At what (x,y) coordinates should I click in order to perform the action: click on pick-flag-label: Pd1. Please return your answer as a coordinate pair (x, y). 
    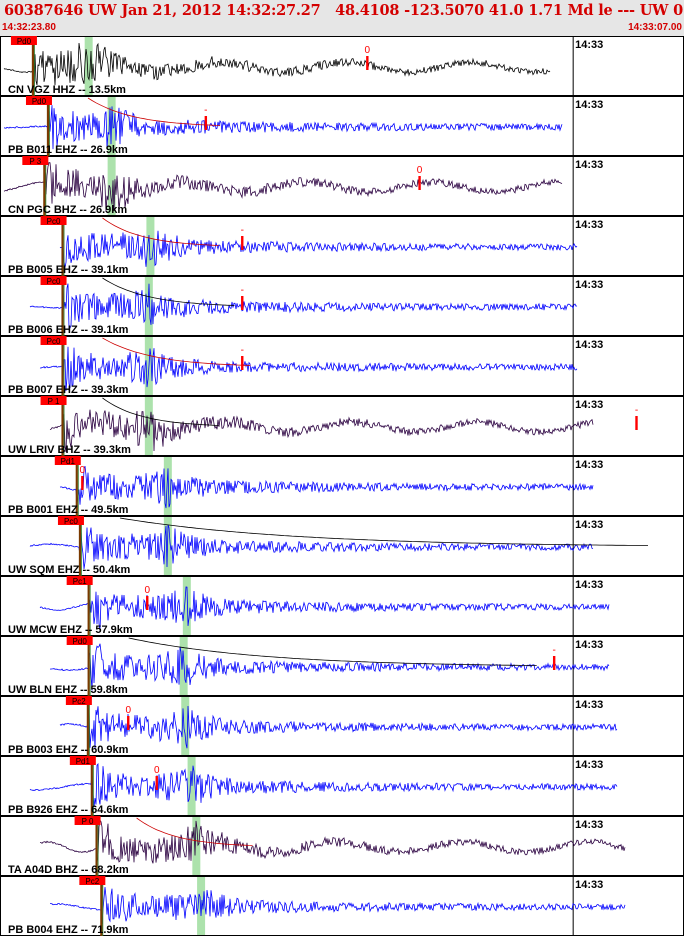
    Looking at the image, I should click on (68, 461).